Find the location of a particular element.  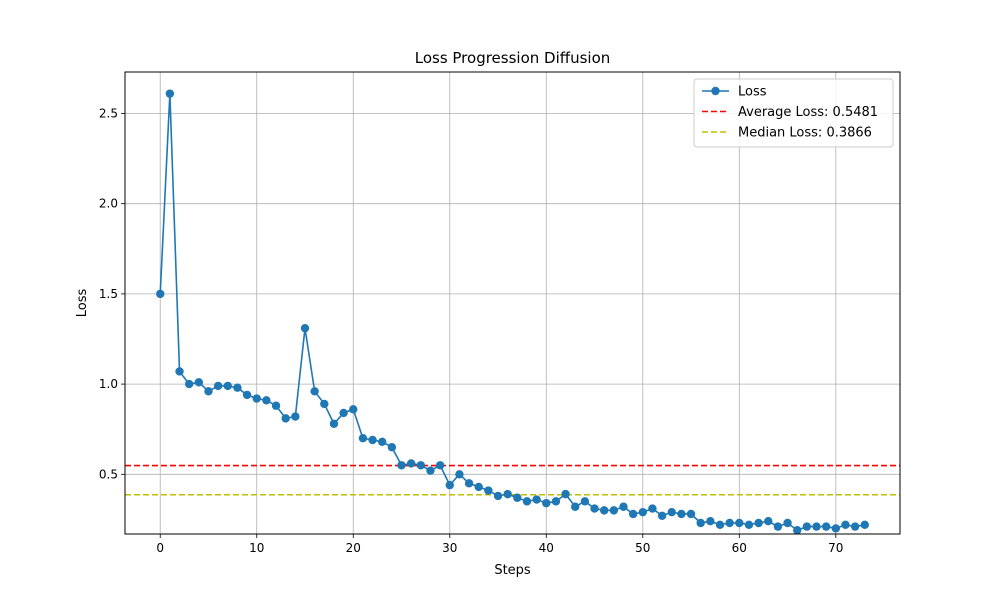

y-axis: 0.5 1.0 1.5 2.0 2.5 is located at coordinates (112, 293).